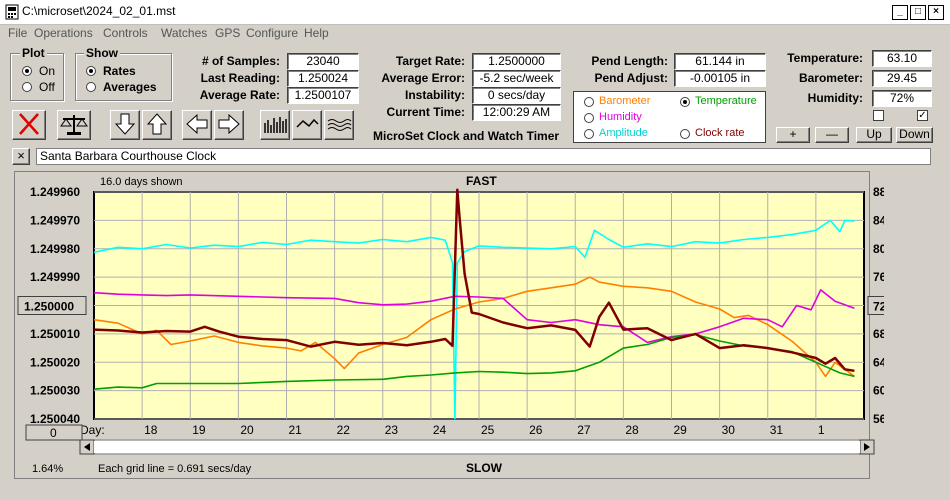  Describe the element at coordinates (625, 101) in the screenshot. I see `barometer-option-label: Barometer` at that location.